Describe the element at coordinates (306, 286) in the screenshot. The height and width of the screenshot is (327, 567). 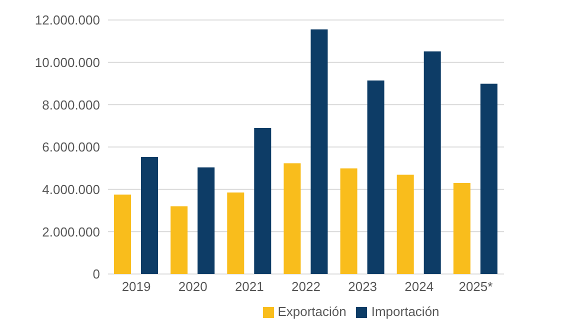
I see `x-tick-label: 2022` at that location.